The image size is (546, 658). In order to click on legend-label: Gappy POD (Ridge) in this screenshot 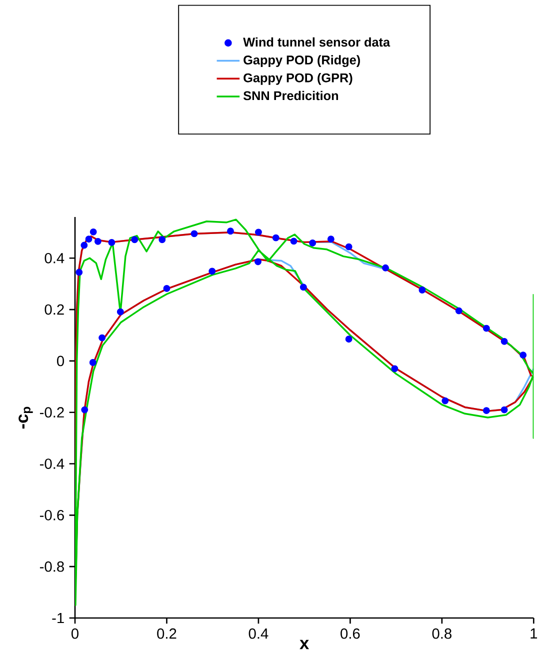, I will do `click(302, 61)`.